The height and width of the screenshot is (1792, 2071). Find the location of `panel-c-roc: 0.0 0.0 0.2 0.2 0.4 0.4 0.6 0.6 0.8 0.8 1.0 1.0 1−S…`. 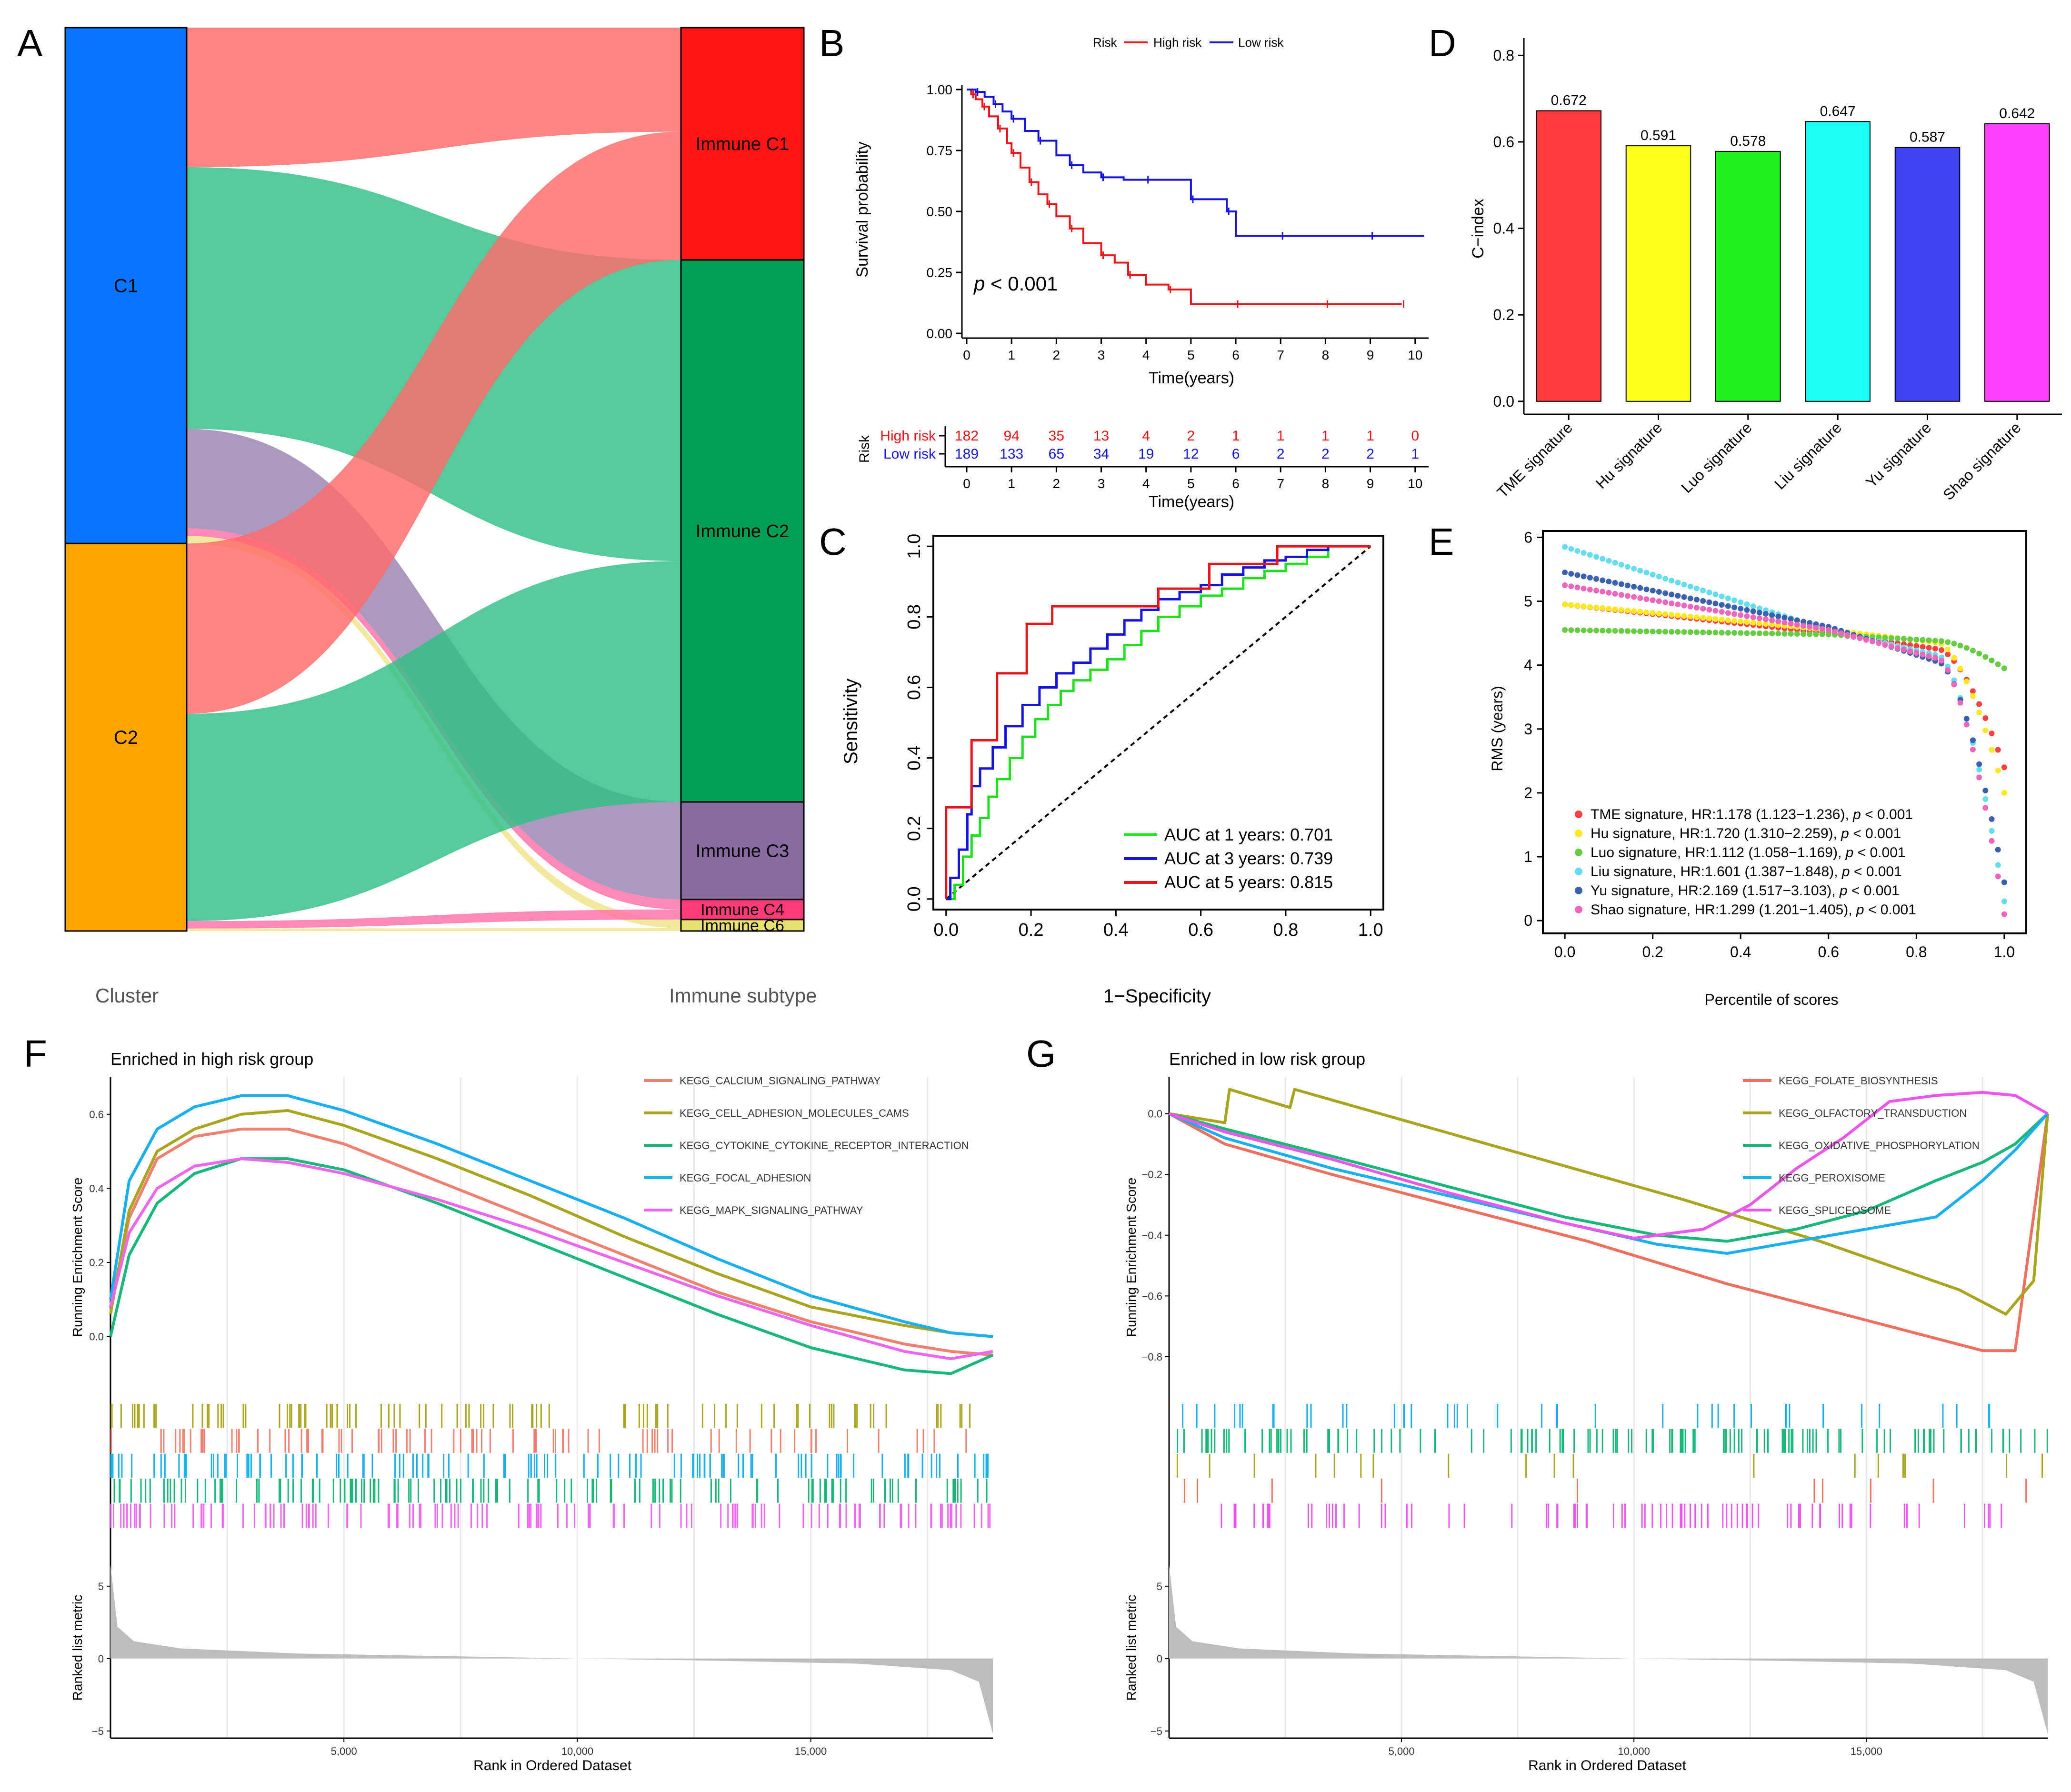

panel-c-roc: 0.0 0.0 0.2 0.2 0.4 0.4 0.6 0.6 0.8 0.8 1.0 1.0 1−S… is located at coordinates (1112, 770).